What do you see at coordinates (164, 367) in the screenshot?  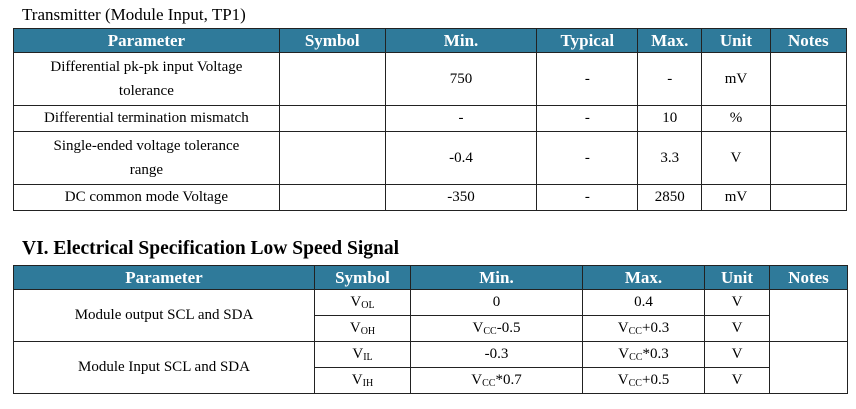 I see `parameter-cell: Module Input SCL and SDA` at bounding box center [164, 367].